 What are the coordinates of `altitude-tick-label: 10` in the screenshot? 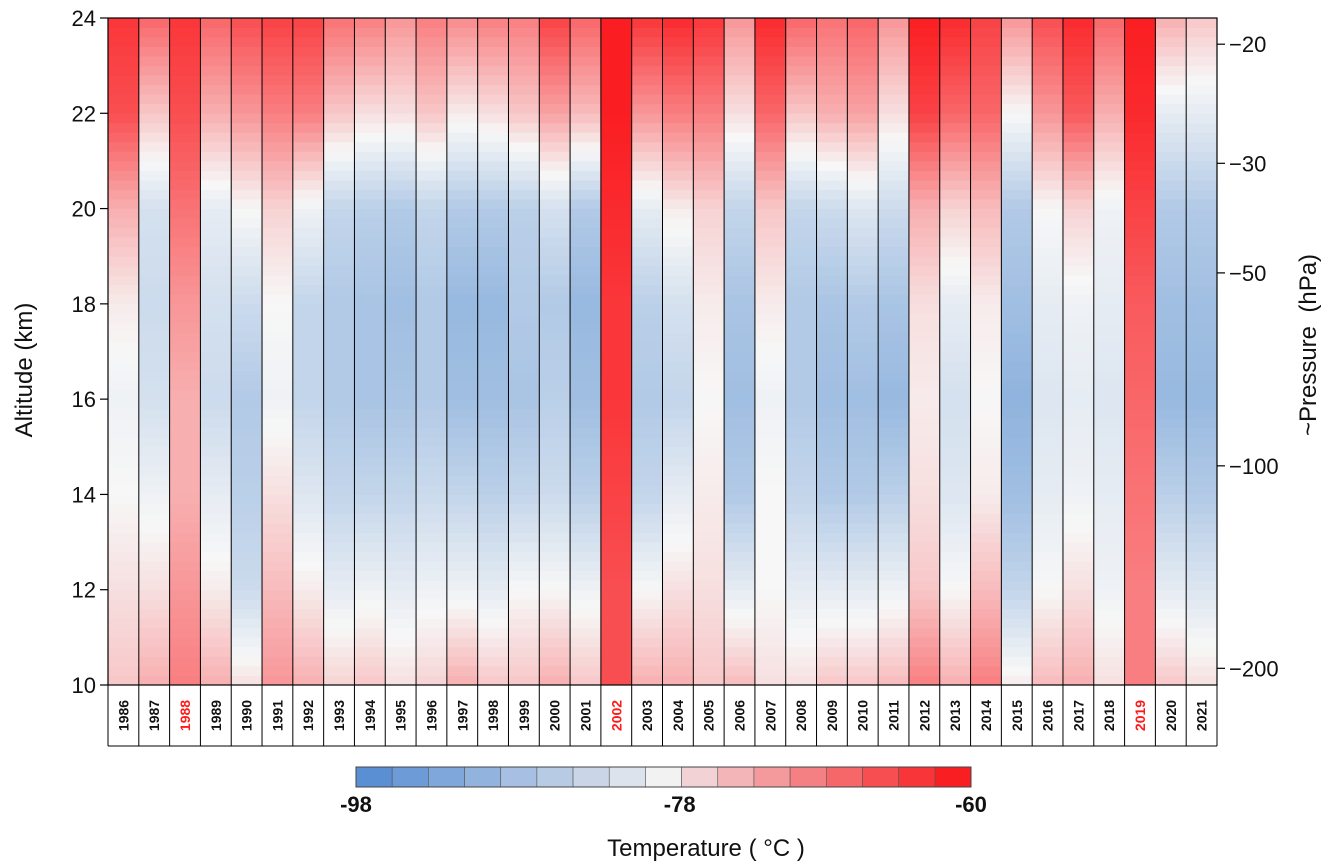 It's located at (84, 685).